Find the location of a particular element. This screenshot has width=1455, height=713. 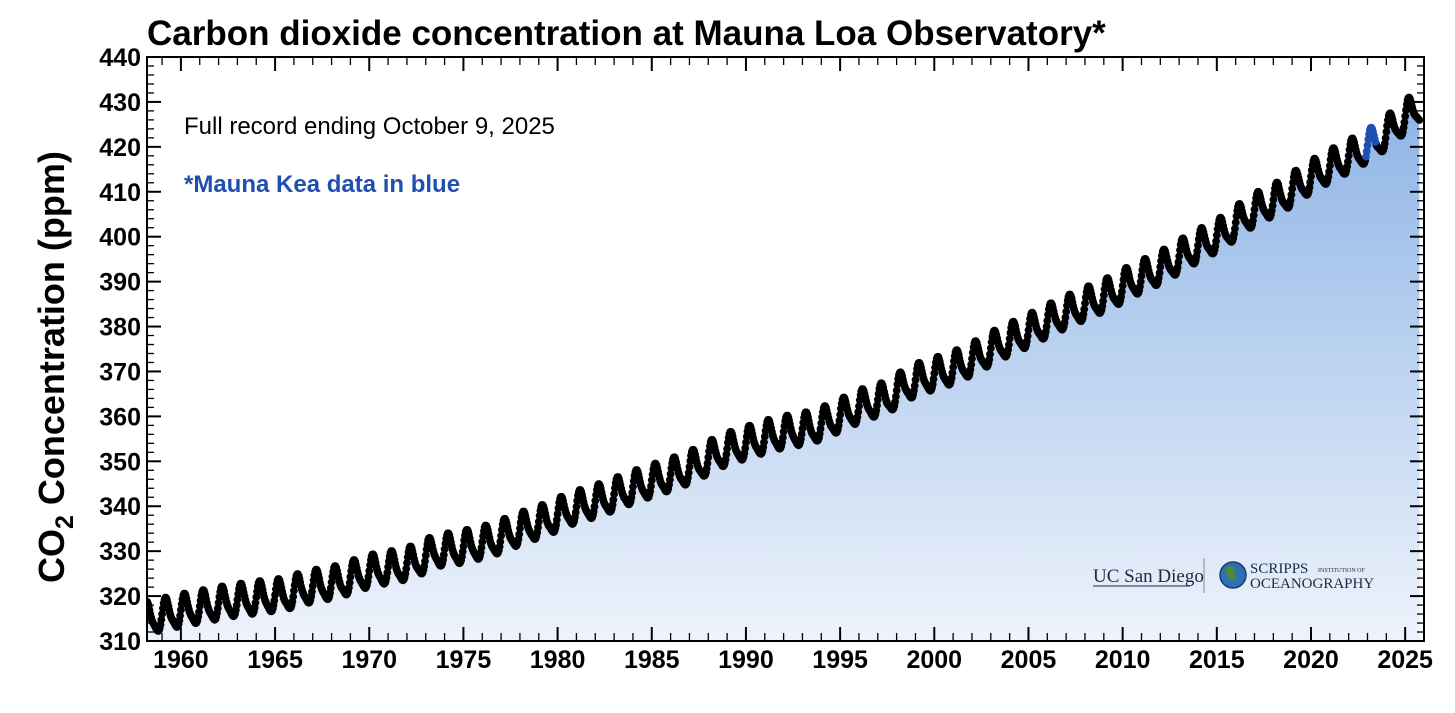

y-tick-label: 440 is located at coordinates (120, 58).